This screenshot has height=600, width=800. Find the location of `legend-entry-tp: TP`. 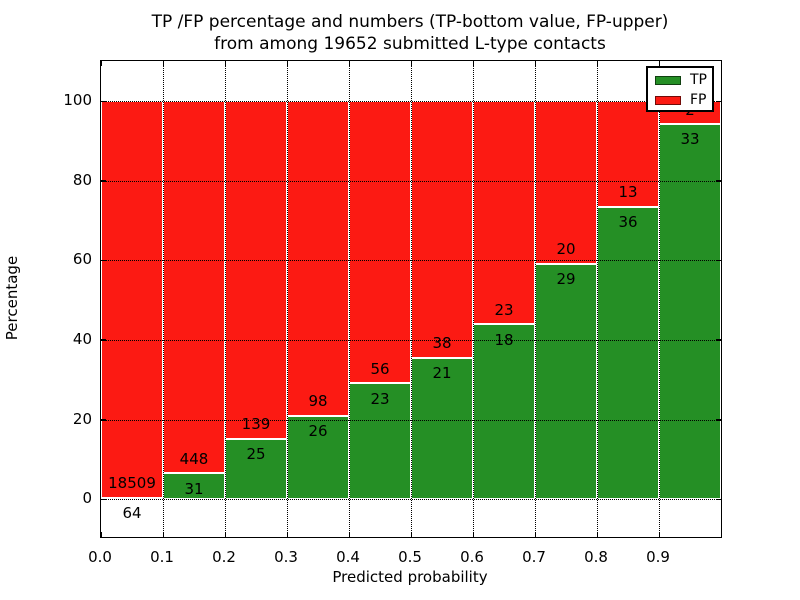

legend-entry-tp: TP is located at coordinates (680, 80).